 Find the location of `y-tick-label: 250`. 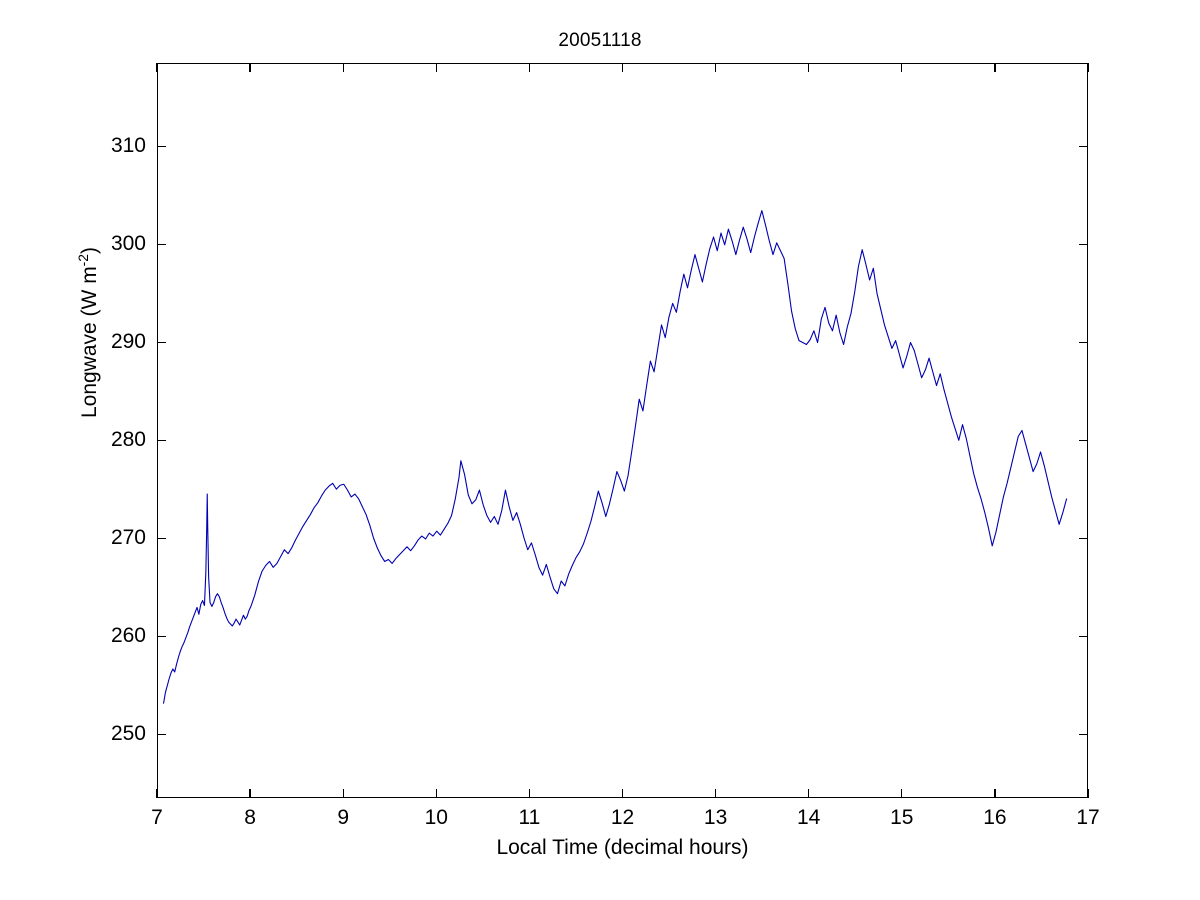

y-tick-label: 250 is located at coordinates (128, 734).